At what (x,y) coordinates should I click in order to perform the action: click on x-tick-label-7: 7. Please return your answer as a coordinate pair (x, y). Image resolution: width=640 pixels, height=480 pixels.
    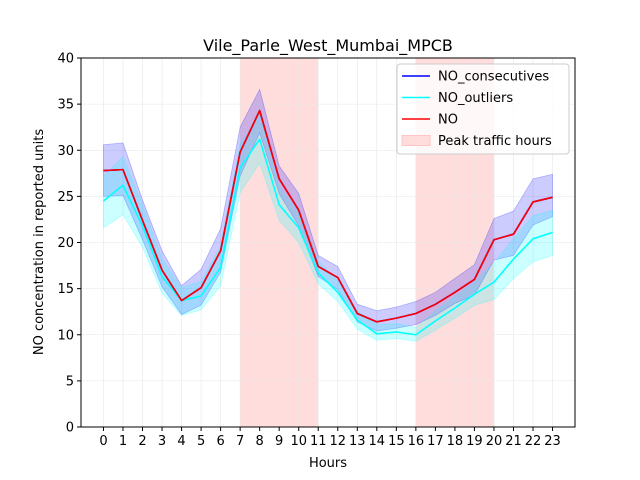
    Looking at the image, I should click on (240, 441).